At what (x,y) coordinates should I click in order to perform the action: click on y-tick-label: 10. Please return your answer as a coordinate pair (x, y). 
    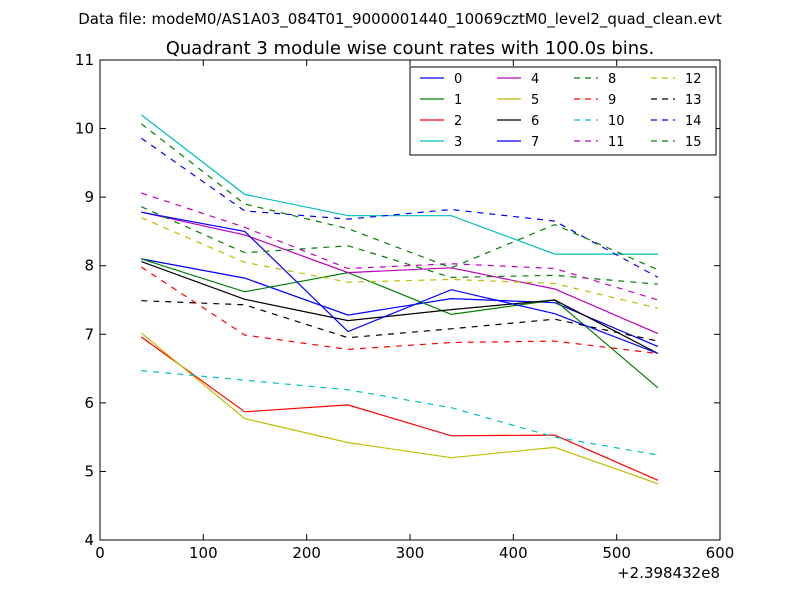
    Looking at the image, I should click on (84, 129).